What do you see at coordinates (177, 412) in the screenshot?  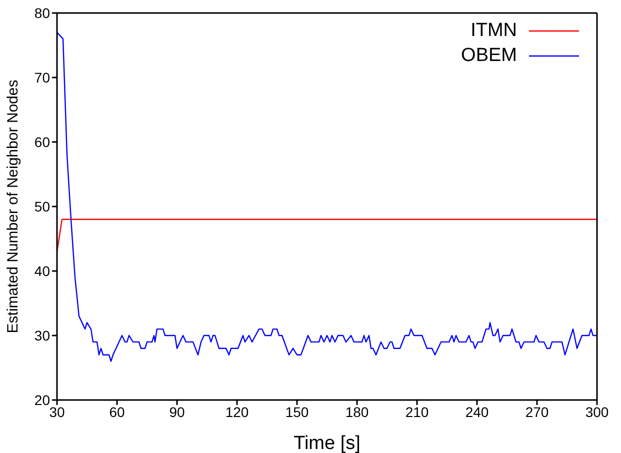 I see `x-tick-label: 90` at bounding box center [177, 412].